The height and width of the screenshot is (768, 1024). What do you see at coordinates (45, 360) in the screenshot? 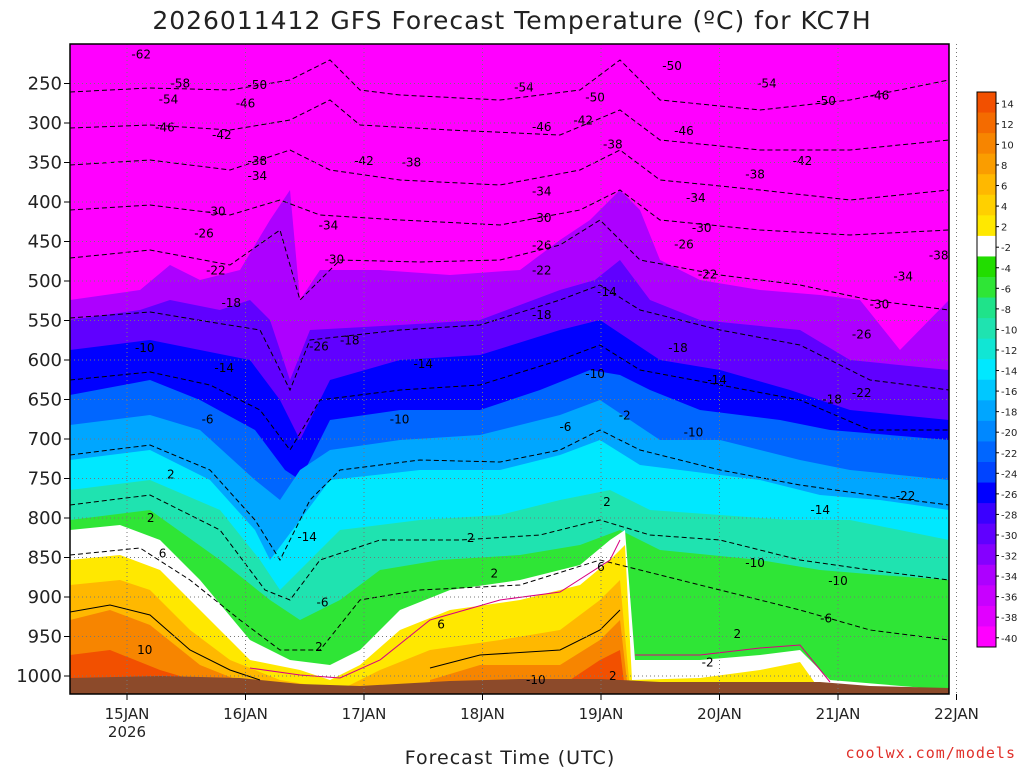
I see `y-tick-label: 600` at bounding box center [45, 360].